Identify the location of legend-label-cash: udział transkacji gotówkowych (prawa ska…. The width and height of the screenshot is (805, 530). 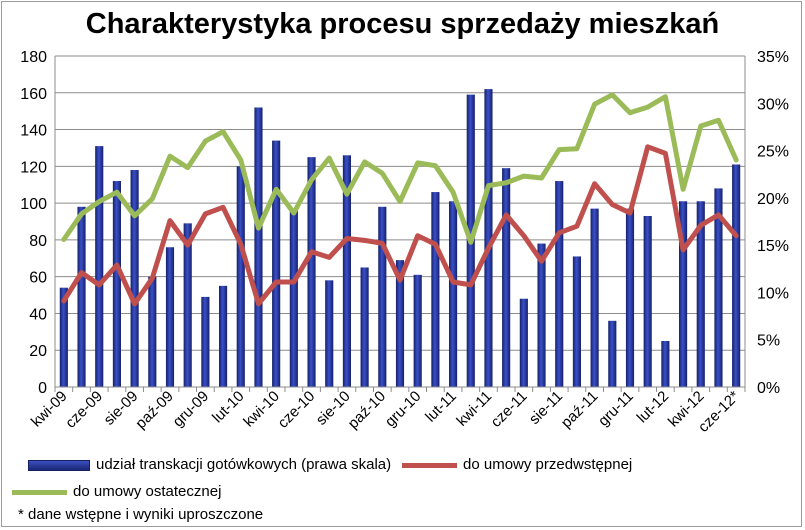
(244, 464).